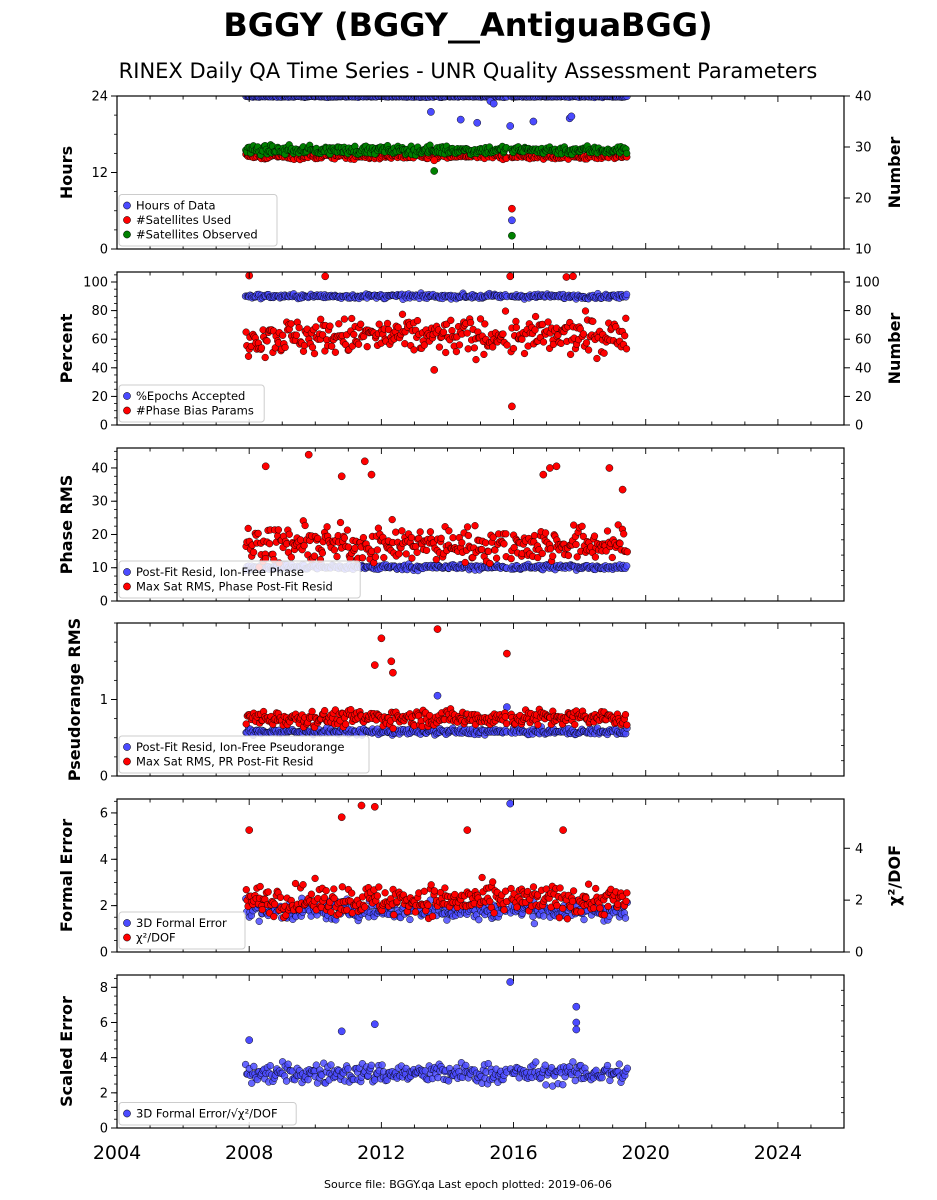 The width and height of the screenshot is (937, 1200). I want to click on panel-phase-marks, so click(436, 512).